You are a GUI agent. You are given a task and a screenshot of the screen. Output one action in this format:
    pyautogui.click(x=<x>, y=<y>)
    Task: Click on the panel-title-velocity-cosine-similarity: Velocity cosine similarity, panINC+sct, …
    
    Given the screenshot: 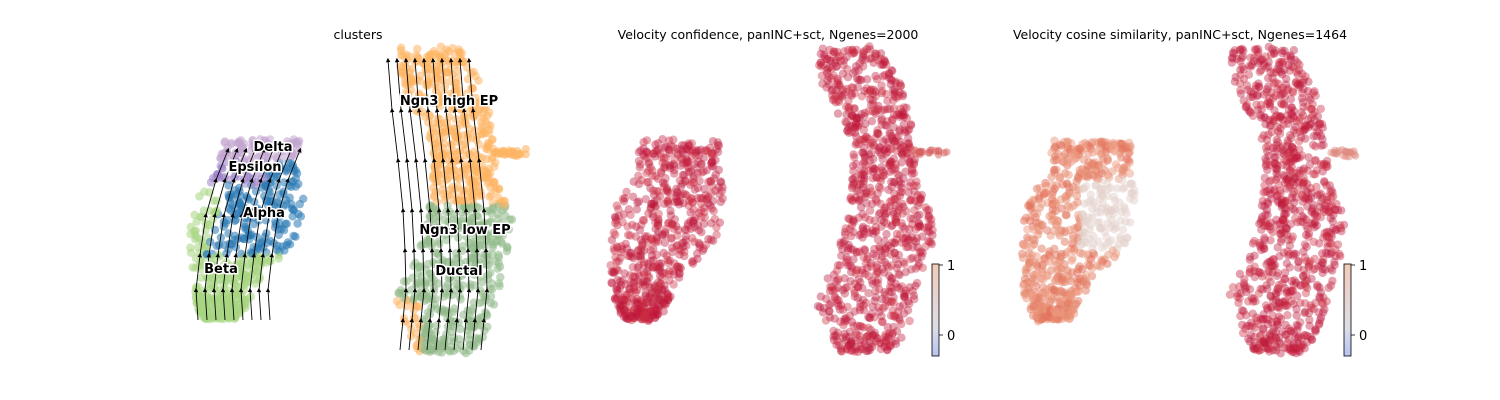 What is the action you would take?
    pyautogui.click(x=1180, y=34)
    